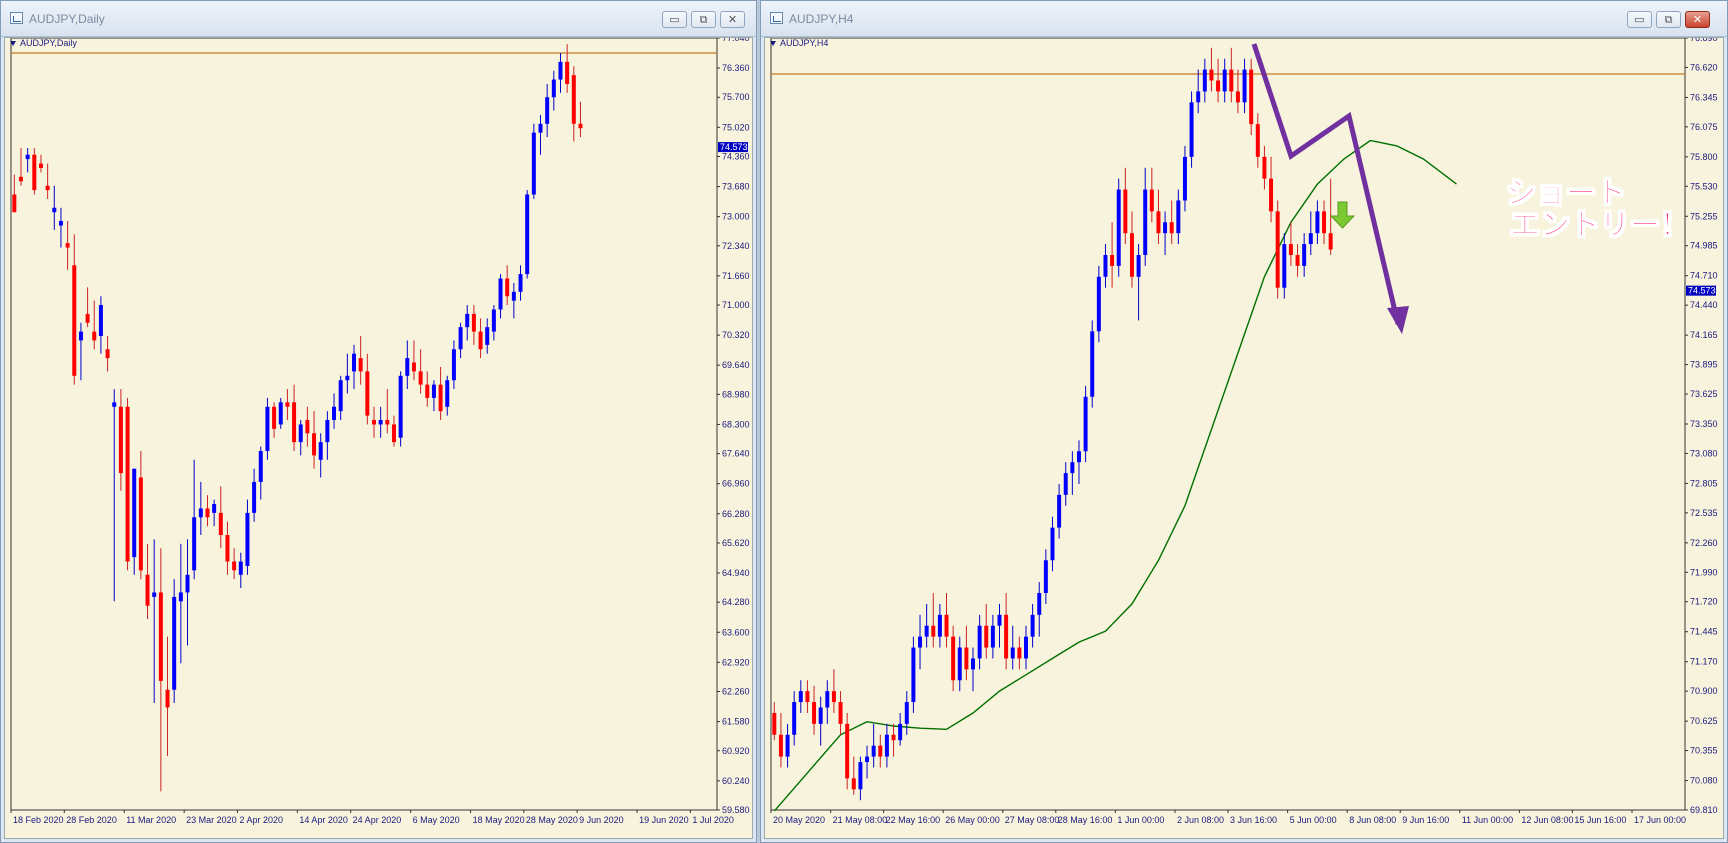 This screenshot has height=843, width=1728. Describe the element at coordinates (48, 43) in the screenshot. I see `daily-symbol-label: AUDJPY,Daily` at that location.